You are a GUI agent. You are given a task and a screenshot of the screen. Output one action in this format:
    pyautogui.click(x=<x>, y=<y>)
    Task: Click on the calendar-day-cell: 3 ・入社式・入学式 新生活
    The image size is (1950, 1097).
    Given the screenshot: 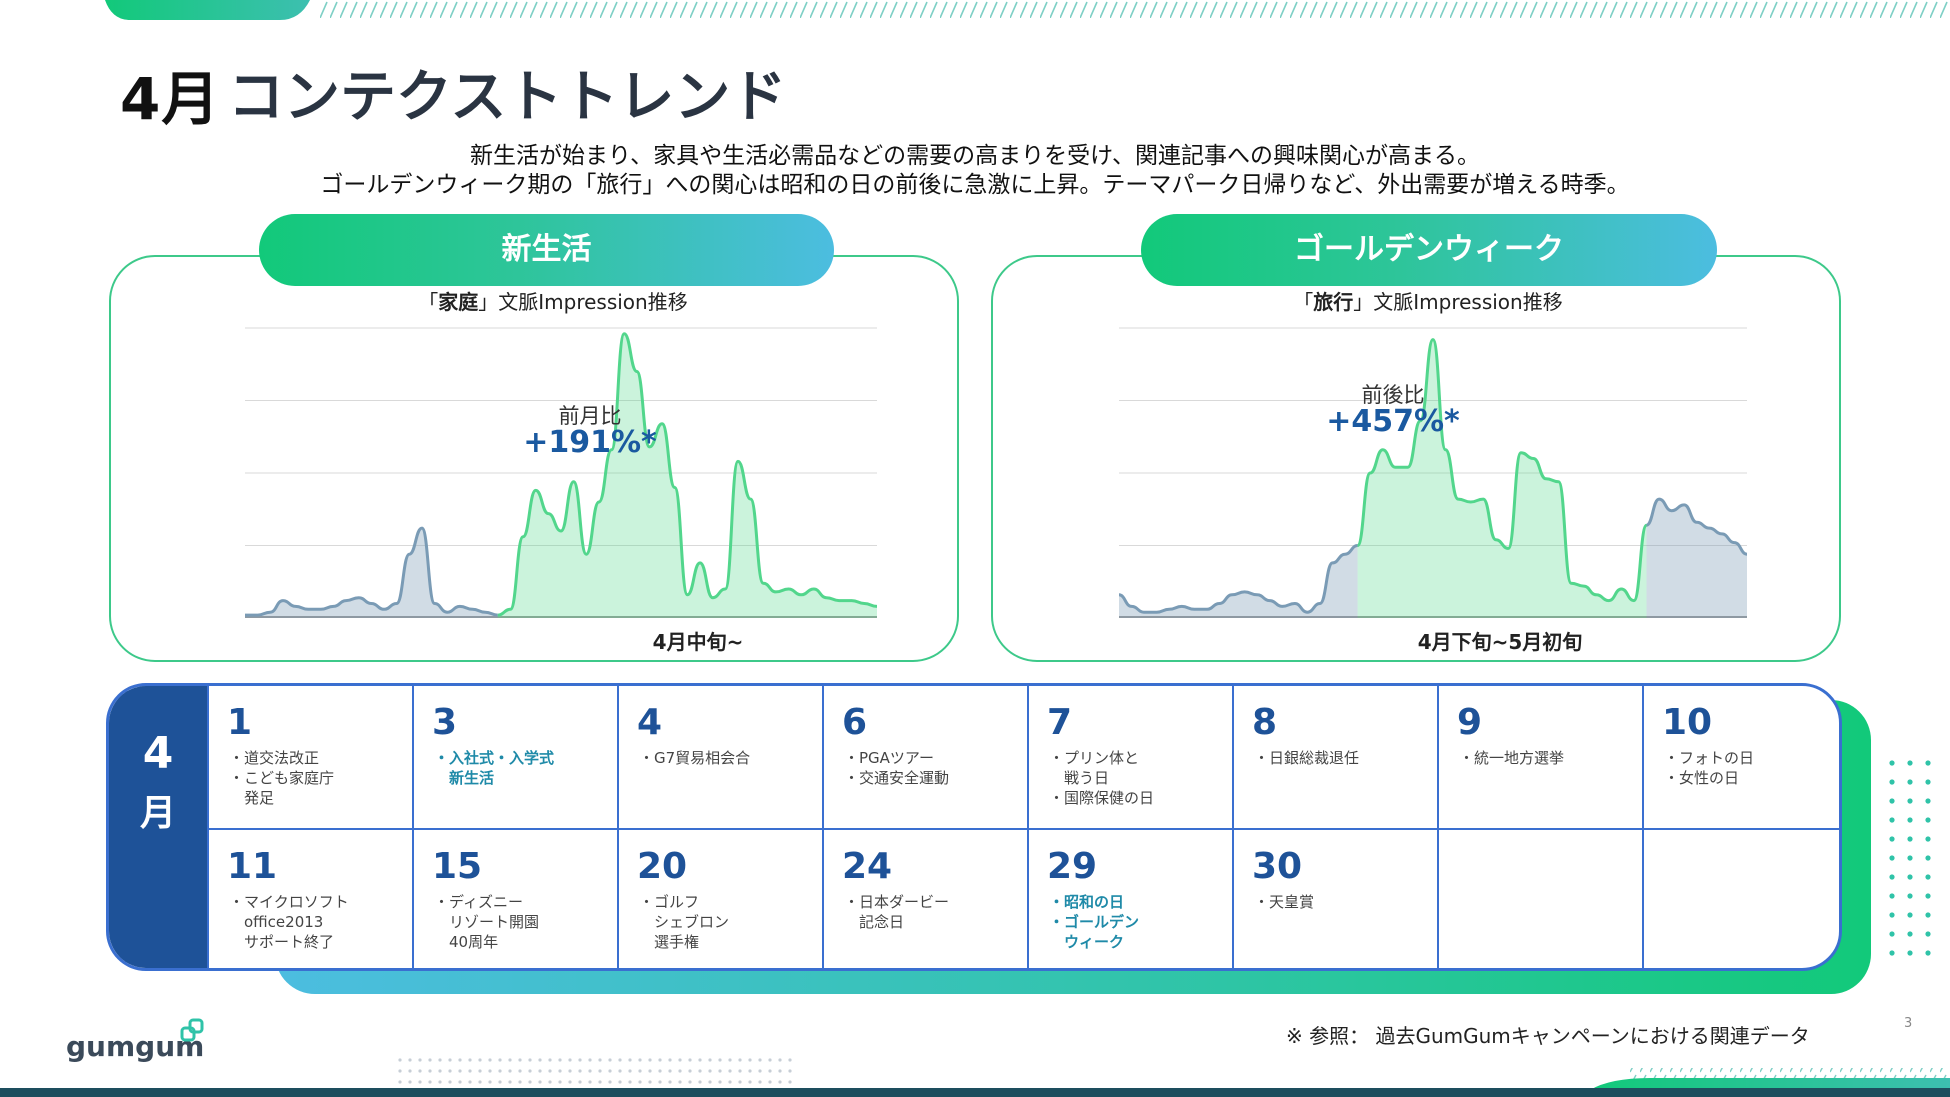 What is the action you would take?
    pyautogui.click(x=514, y=757)
    